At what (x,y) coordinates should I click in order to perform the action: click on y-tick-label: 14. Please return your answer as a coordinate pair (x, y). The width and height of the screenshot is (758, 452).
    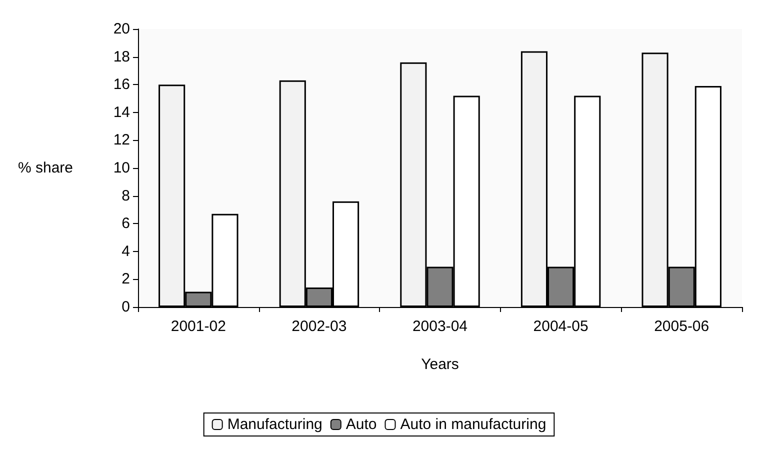
    Looking at the image, I should click on (121, 112).